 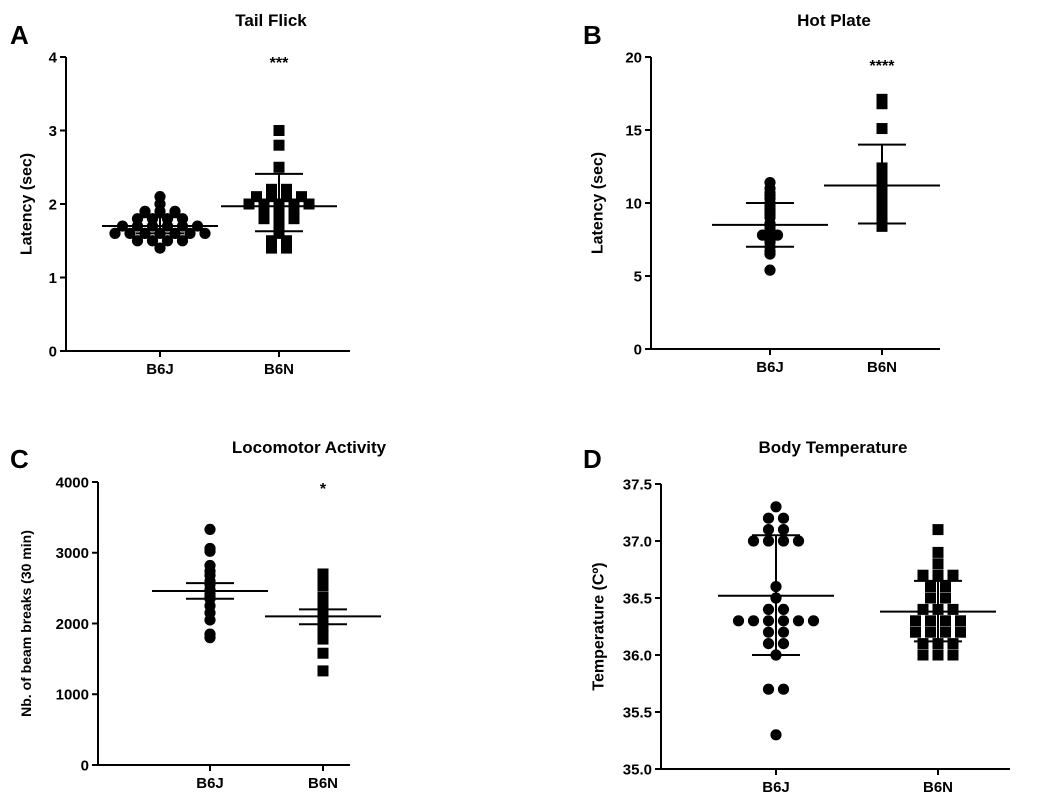 I want to click on panel-letter: B, so click(x=592, y=35).